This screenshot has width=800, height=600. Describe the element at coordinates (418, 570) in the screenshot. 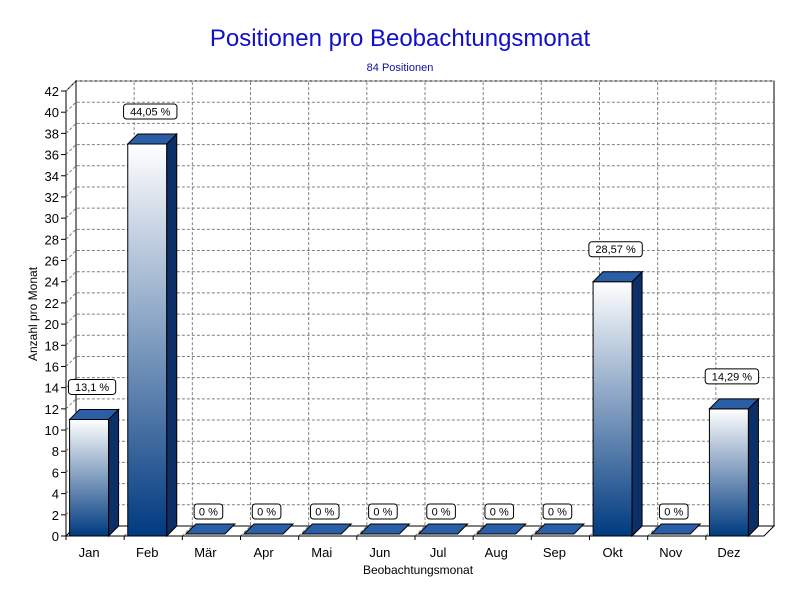

I see `x-axis-label: Beobachtungsmonat` at that location.